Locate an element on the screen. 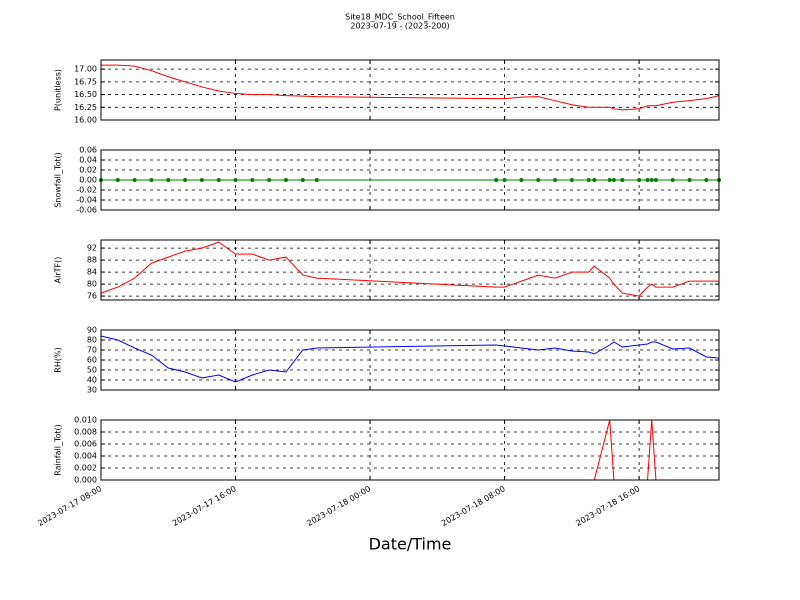 This screenshot has width=800, height=600. y-tick-label: 0.010 is located at coordinates (85, 420).